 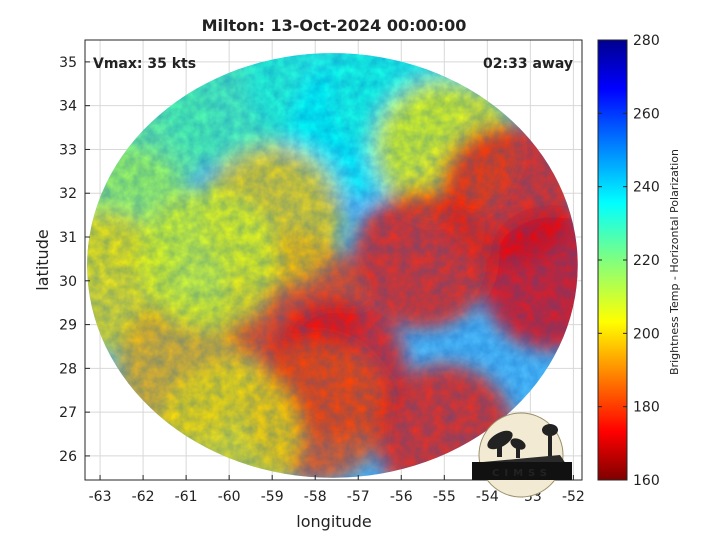 What do you see at coordinates (337, 490) in the screenshot?
I see `x-axis-ticks: -63 -62 -61 -60 -59 -58 -57 -56 -55 -54 -53 -52` at bounding box center [337, 490].